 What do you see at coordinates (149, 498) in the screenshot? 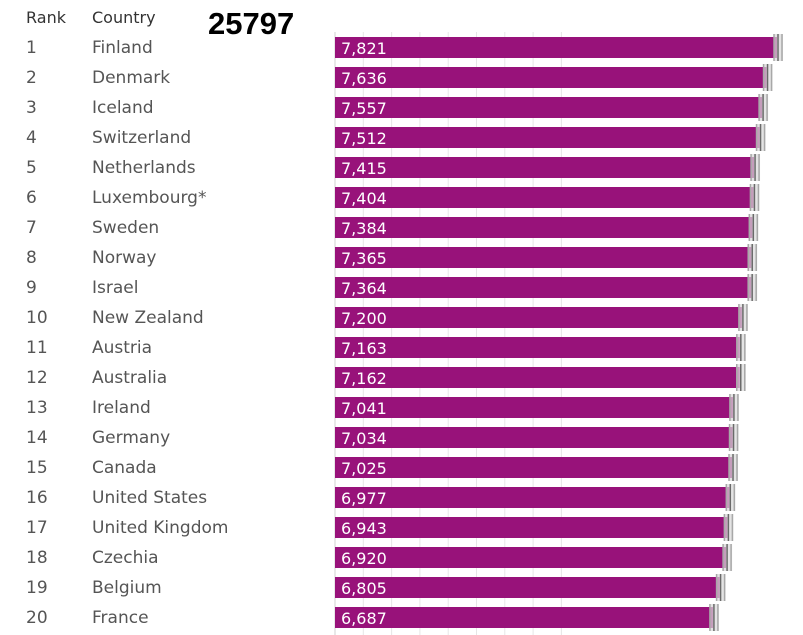
I see `country-label: United States` at bounding box center [149, 498].